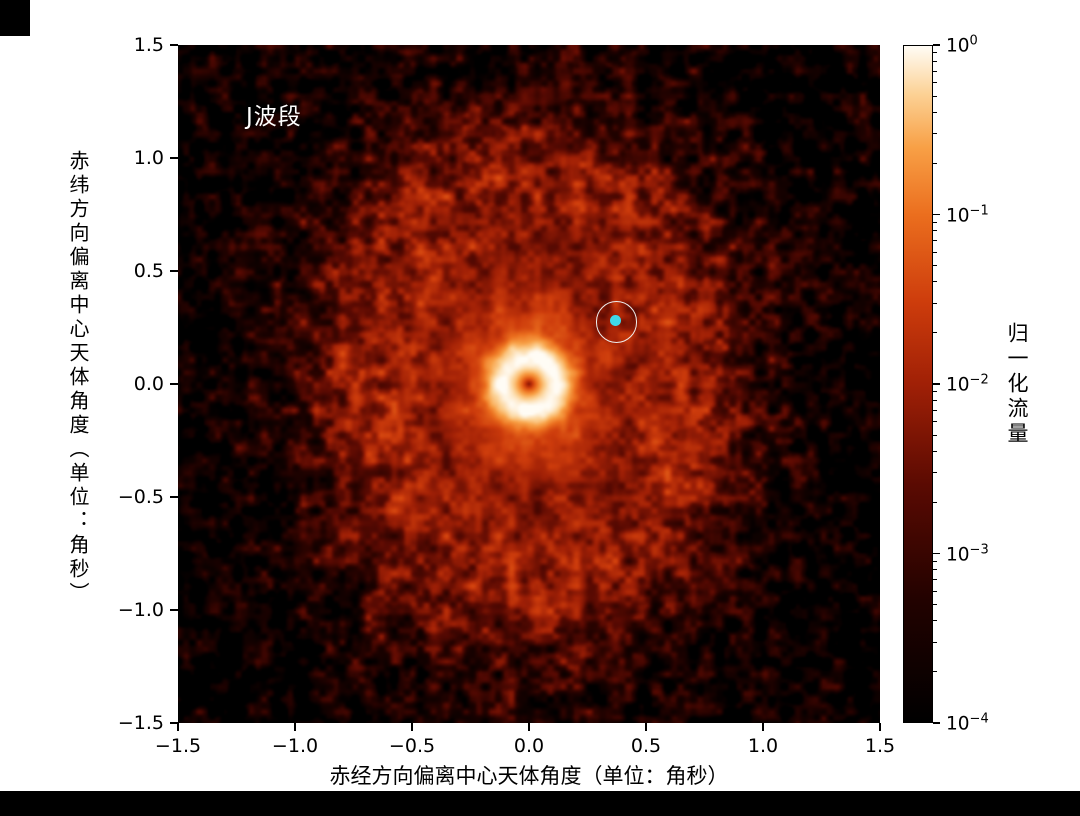 The width and height of the screenshot is (1080, 816). Describe the element at coordinates (967, 384) in the screenshot. I see `colorbar-tick-label: 10⁻²` at that location.